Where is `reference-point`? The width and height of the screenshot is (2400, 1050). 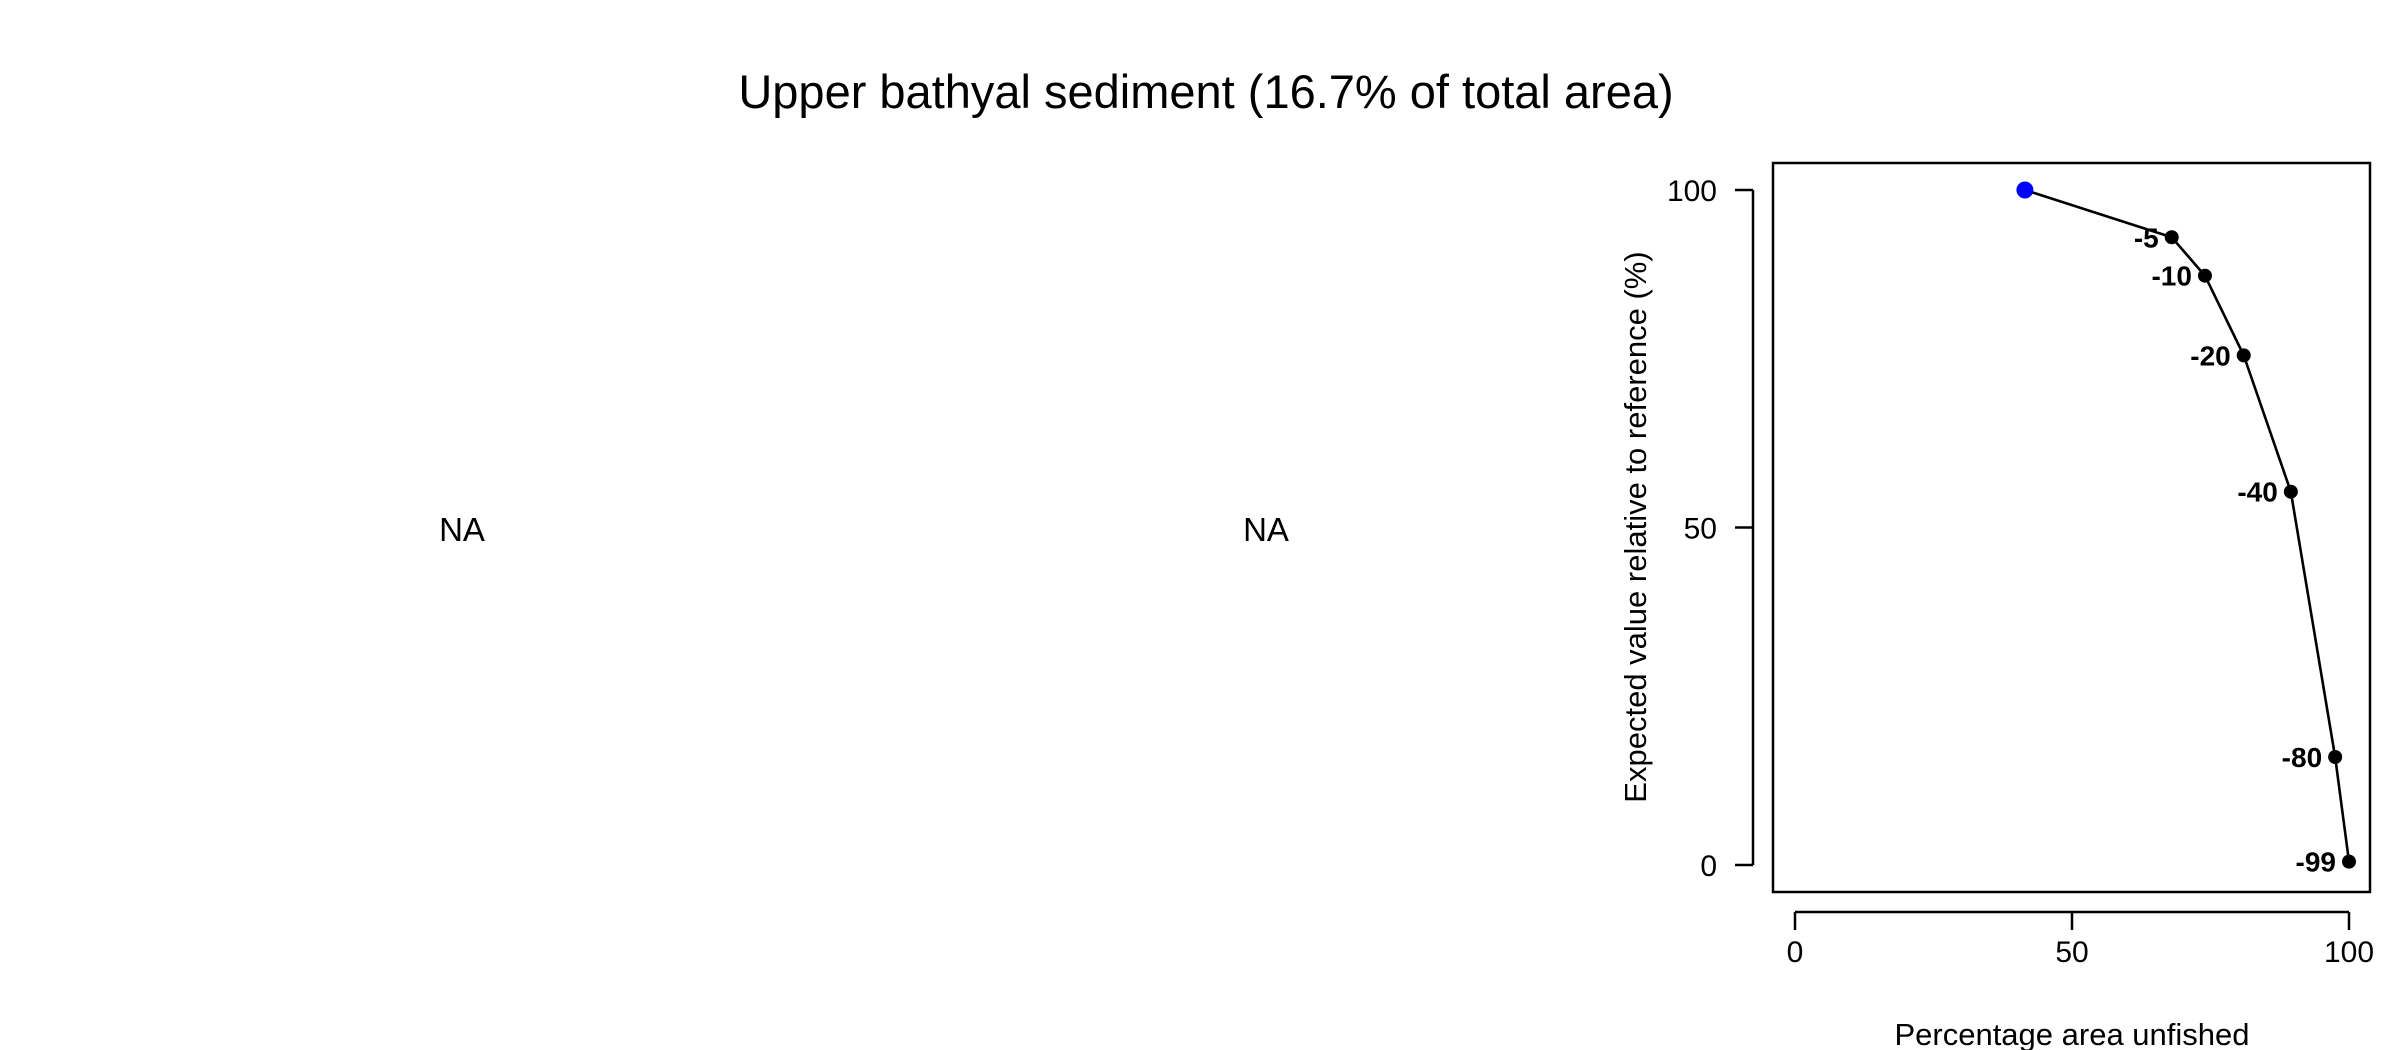 reference-point is located at coordinates (2025, 190).